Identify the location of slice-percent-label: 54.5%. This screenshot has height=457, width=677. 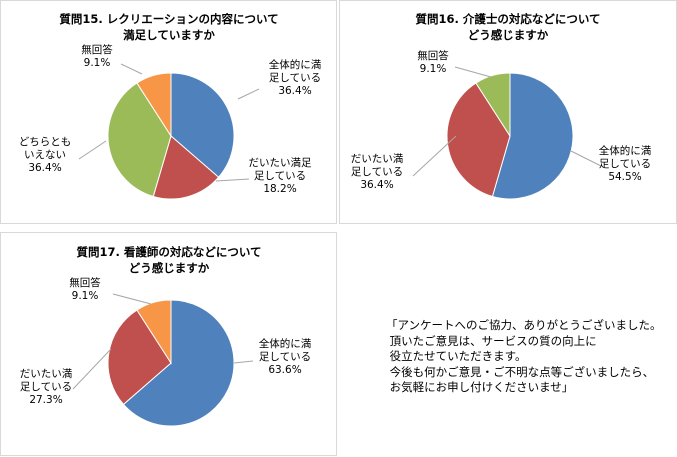
(624, 177).